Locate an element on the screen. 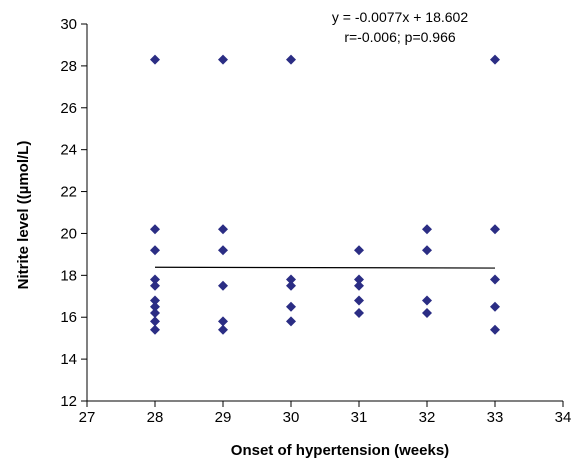  y-tick-label: 18 is located at coordinates (68, 275).